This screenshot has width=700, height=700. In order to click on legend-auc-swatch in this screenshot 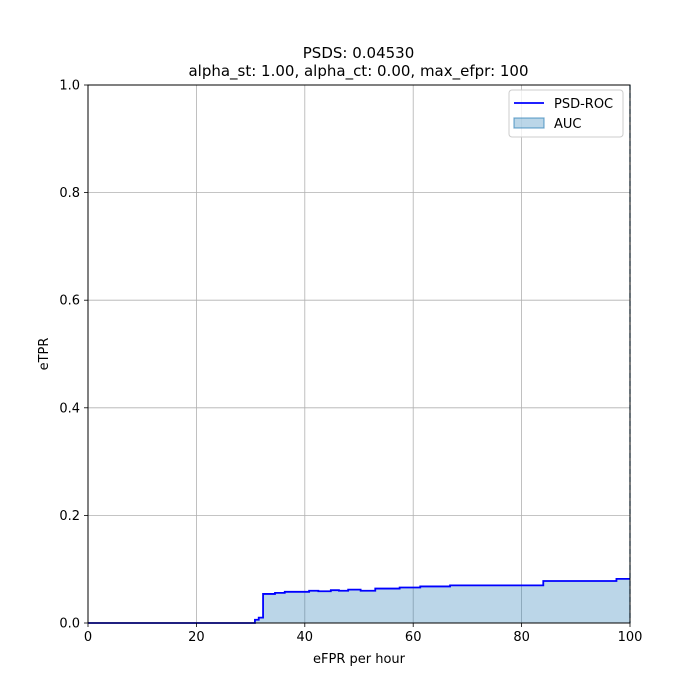, I will do `click(529, 123)`.